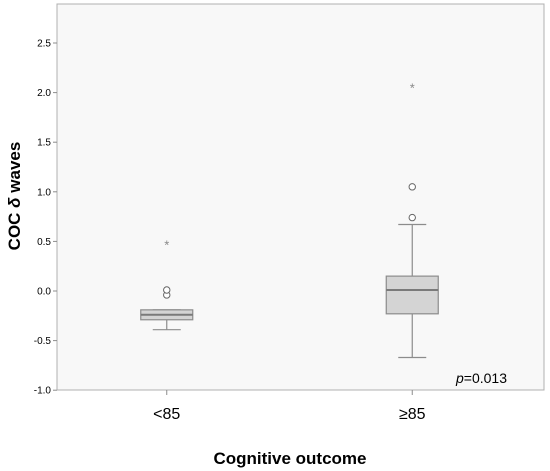 This screenshot has width=550, height=471. I want to click on y-axis: -1.0 -0.5 0.0 0.5 1.0 1.5 2.0 2.5, so click(45, 218).